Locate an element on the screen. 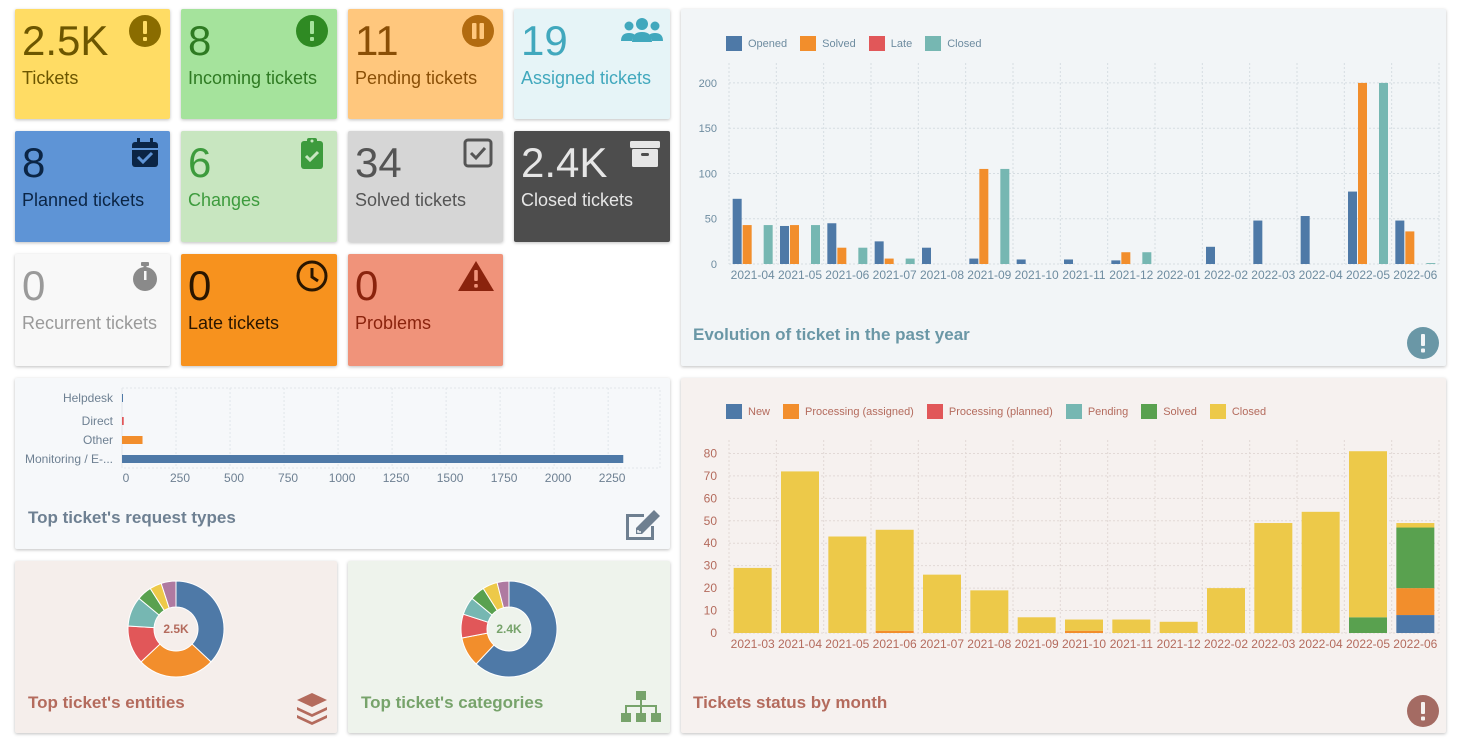 This screenshot has height=747, width=1466. counter-label: Solved tickets is located at coordinates (411, 200).